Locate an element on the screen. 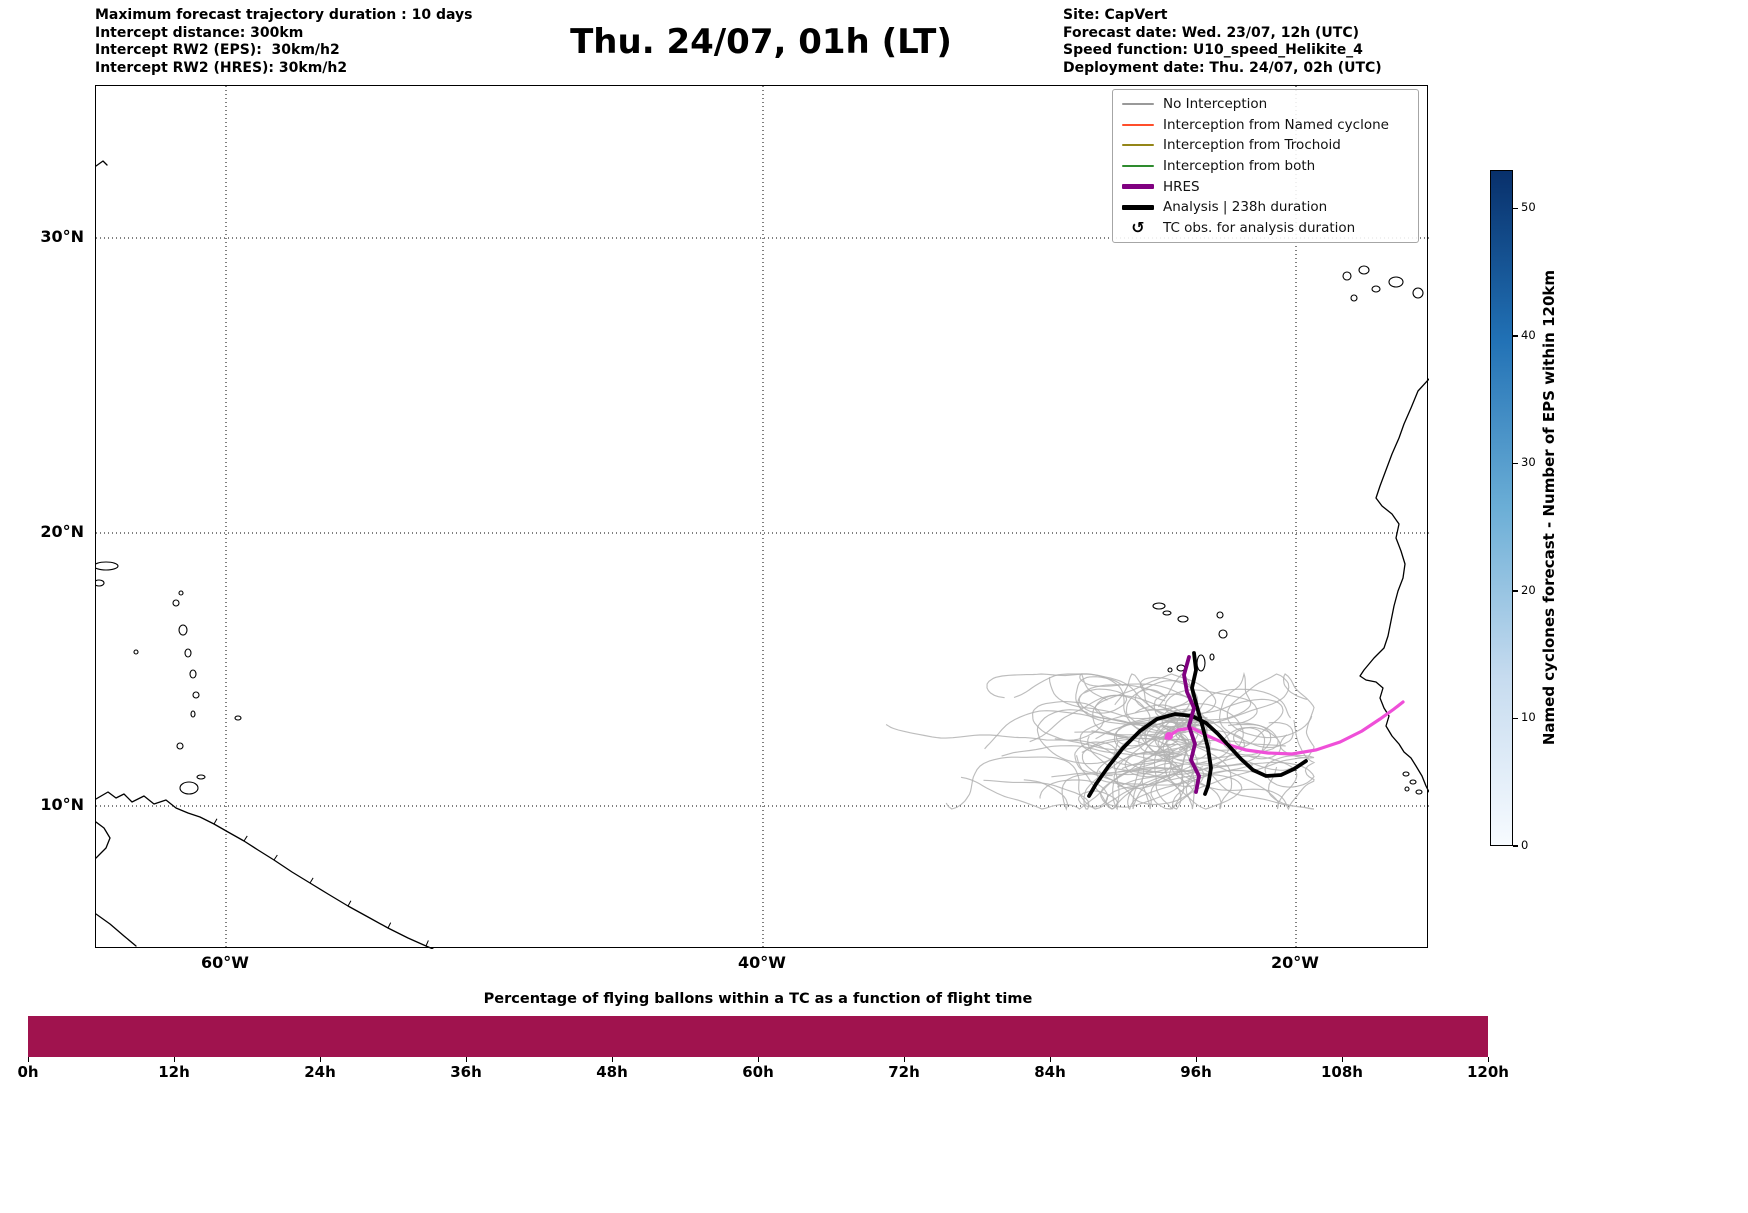  intercept-rw2-hres-line: Intercept RW2 (HRES): 30km/h2 is located at coordinates (221, 67).